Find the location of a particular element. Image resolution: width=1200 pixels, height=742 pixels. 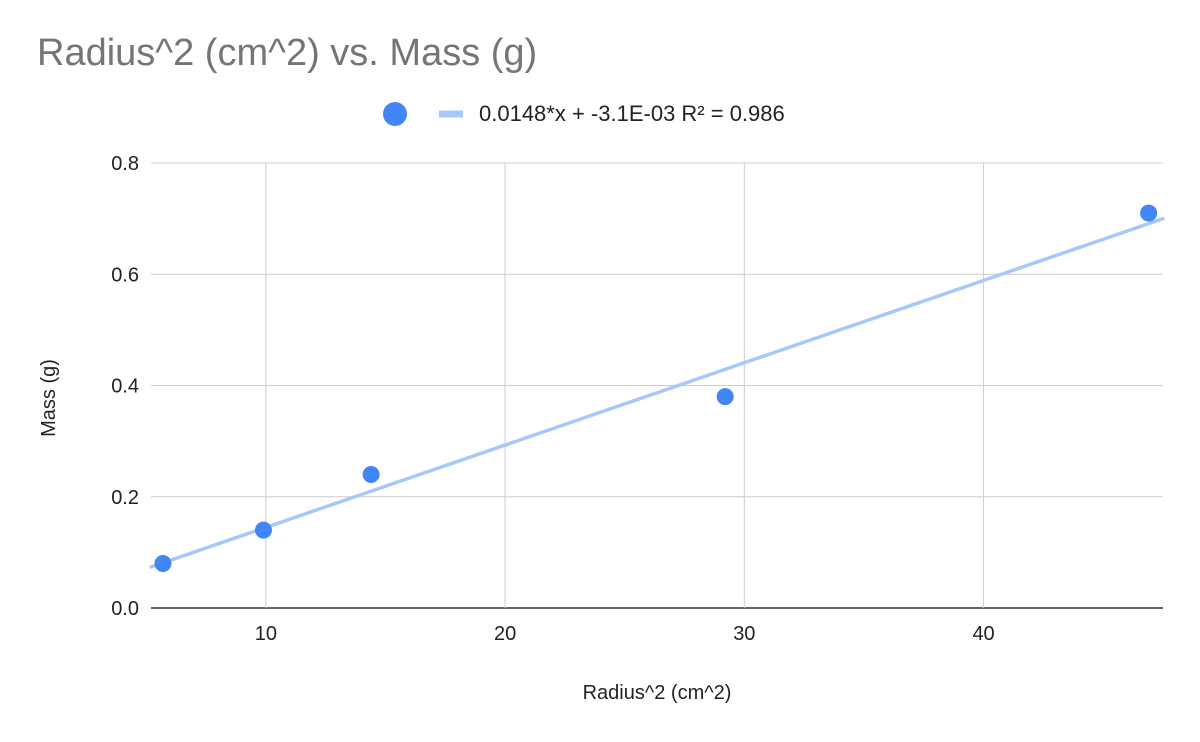

x-axis-title: Radius^2 (cm^2) is located at coordinates (657, 693).